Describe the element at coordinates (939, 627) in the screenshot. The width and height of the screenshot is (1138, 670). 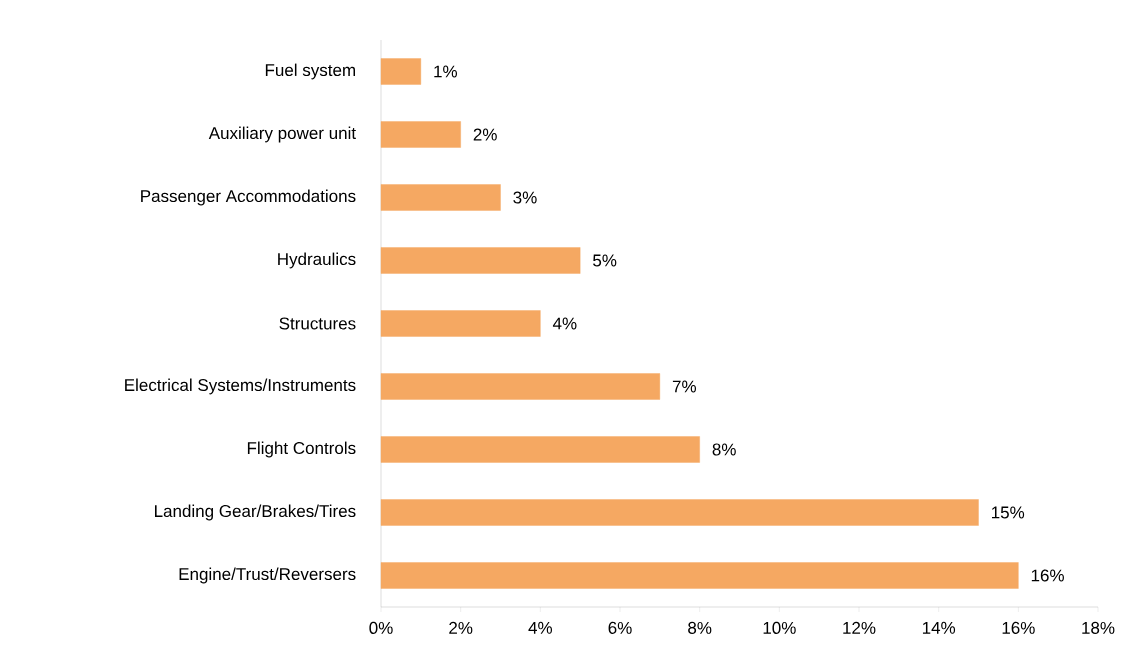
I see `x-tick-label: 14%` at that location.